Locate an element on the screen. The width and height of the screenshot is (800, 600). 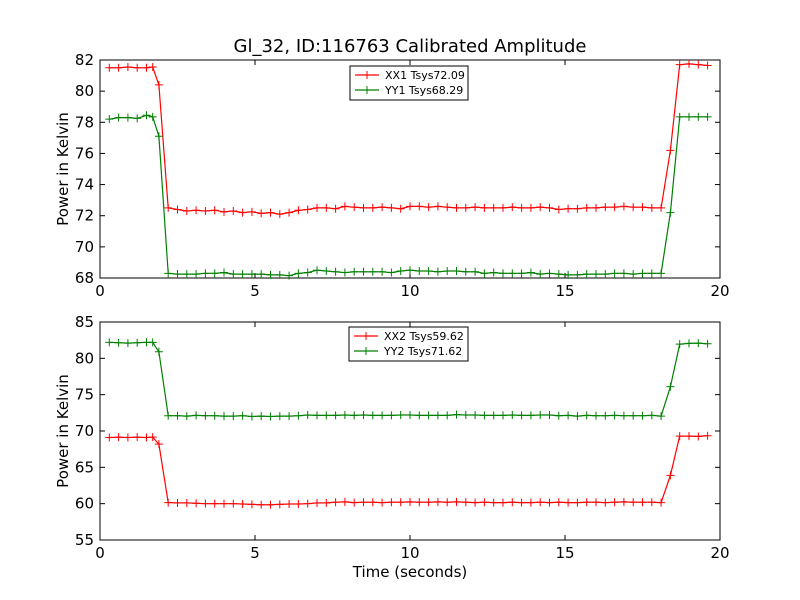
y-tick-label: 80 is located at coordinates (84, 91).